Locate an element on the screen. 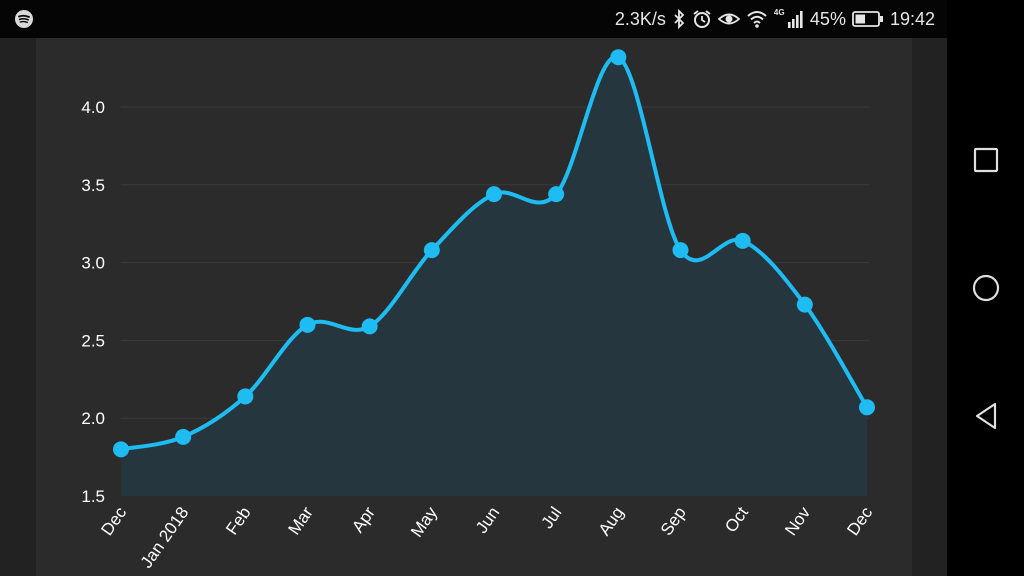 This screenshot has height=576, width=1024. recents-square-icon is located at coordinates (985, 160).